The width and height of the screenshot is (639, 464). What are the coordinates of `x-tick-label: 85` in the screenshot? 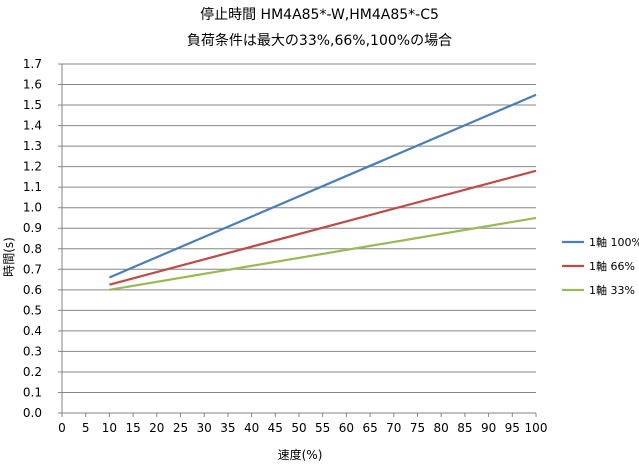 It's located at (464, 428).